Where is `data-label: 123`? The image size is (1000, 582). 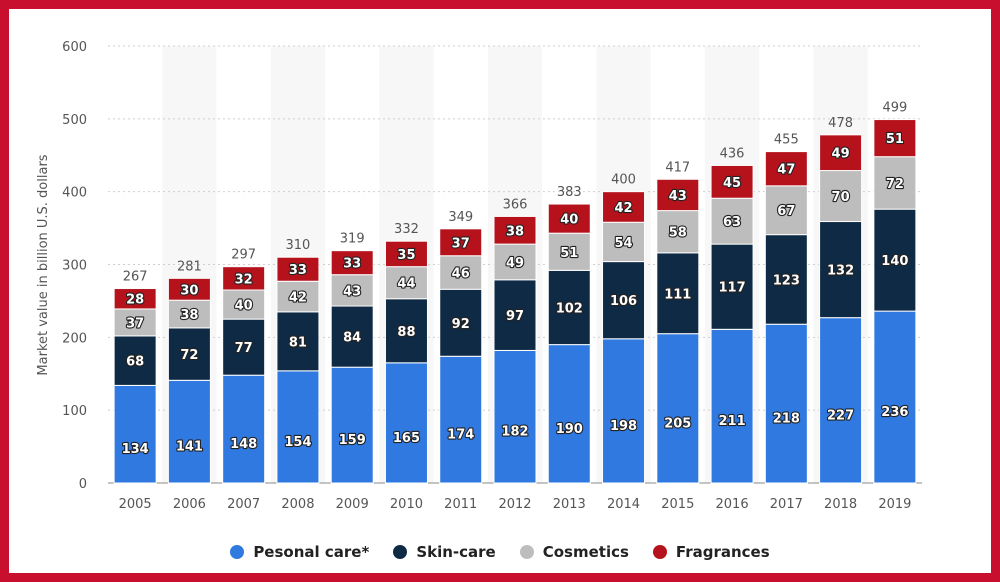
data-label: 123 is located at coordinates (786, 280).